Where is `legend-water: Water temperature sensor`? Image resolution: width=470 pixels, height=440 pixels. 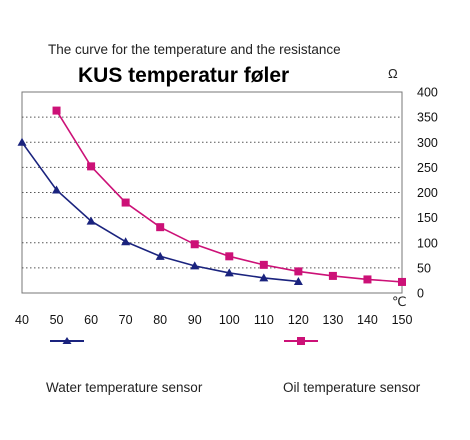
legend-water: Water temperature sensor is located at coordinates (124, 366).